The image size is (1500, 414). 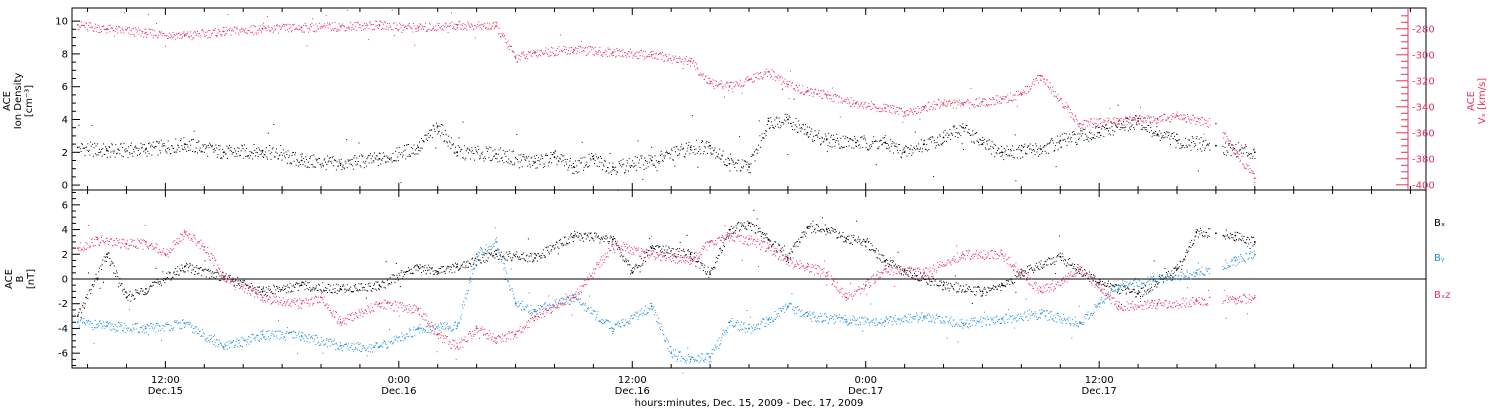 I want to click on top-left-tick-label: 4, so click(x=65, y=120).